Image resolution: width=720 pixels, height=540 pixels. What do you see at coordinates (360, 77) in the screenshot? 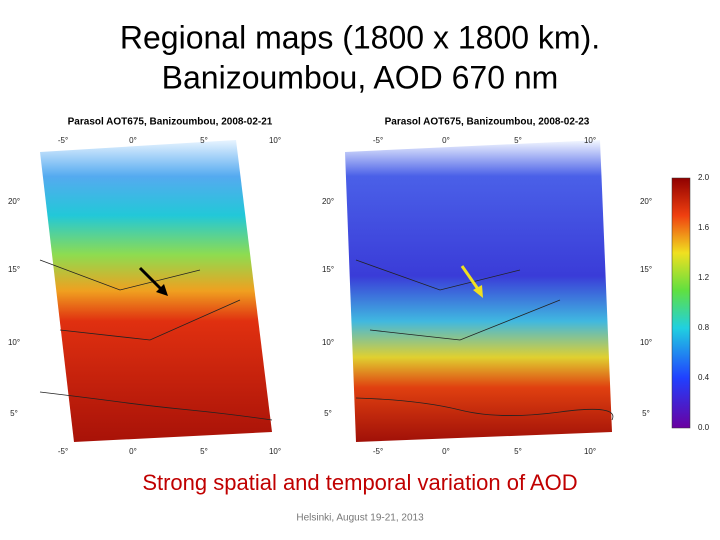
I see `slide-title: Banizoumbou, AOD 670 nm` at bounding box center [360, 77].